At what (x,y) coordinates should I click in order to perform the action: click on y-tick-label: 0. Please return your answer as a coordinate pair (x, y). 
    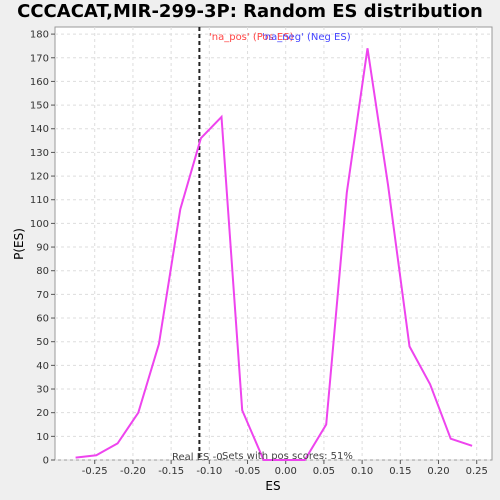
    Looking at the image, I should click on (46, 461).